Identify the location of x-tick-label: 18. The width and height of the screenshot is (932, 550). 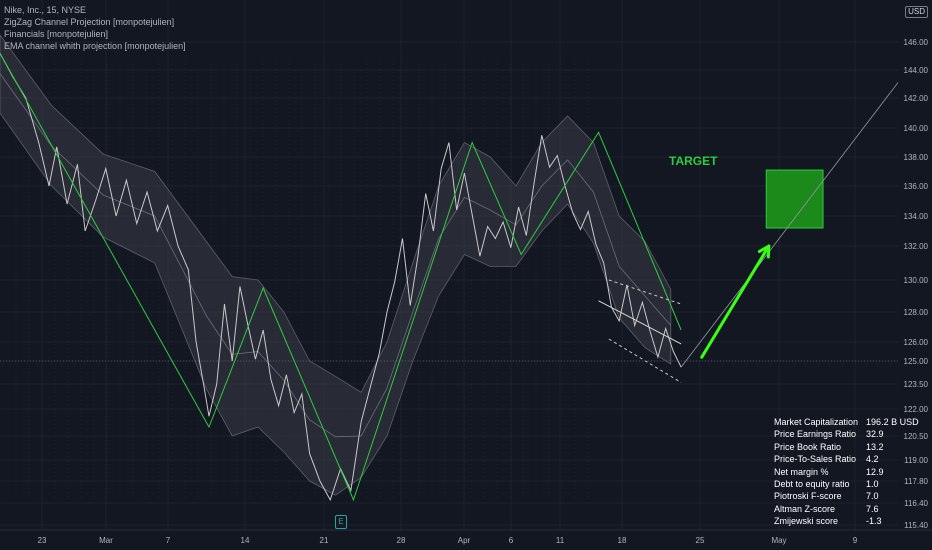
(622, 540).